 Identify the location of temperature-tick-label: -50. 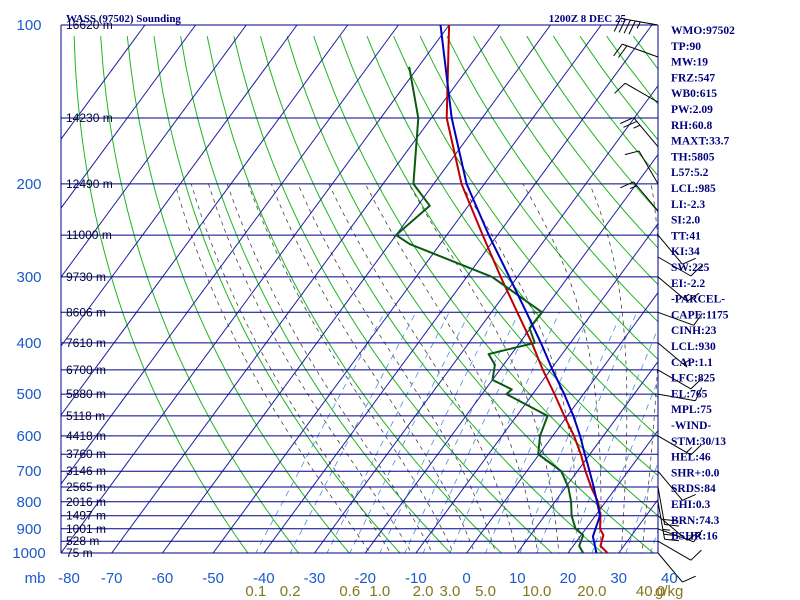
(213, 578).